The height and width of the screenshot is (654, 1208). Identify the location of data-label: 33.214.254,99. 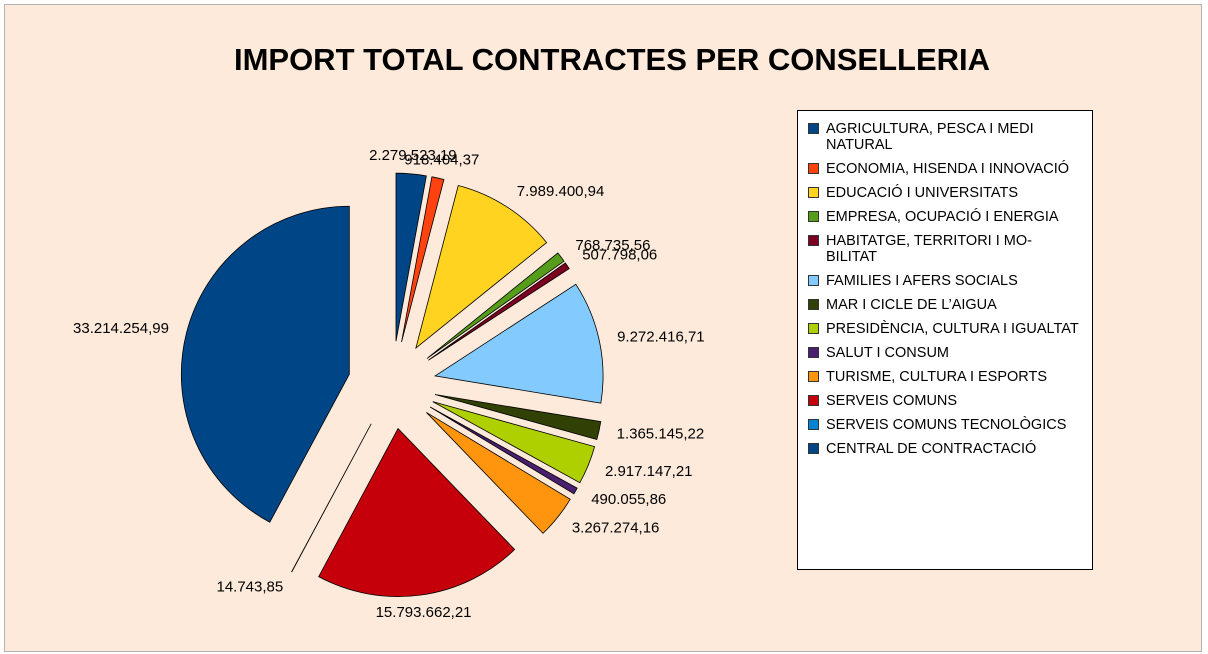
(121, 328).